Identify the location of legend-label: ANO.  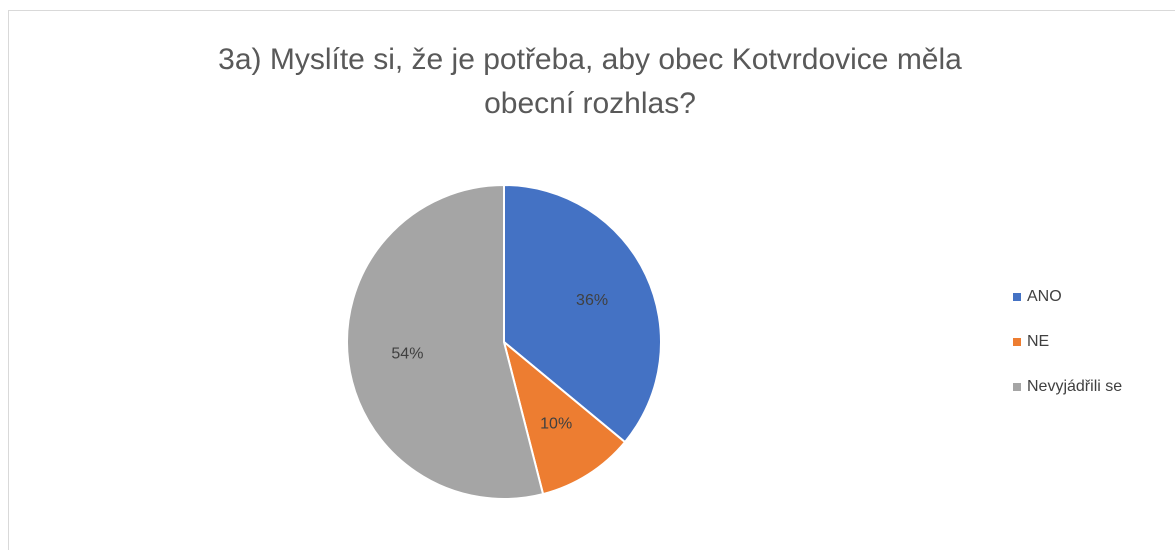
(1044, 296).